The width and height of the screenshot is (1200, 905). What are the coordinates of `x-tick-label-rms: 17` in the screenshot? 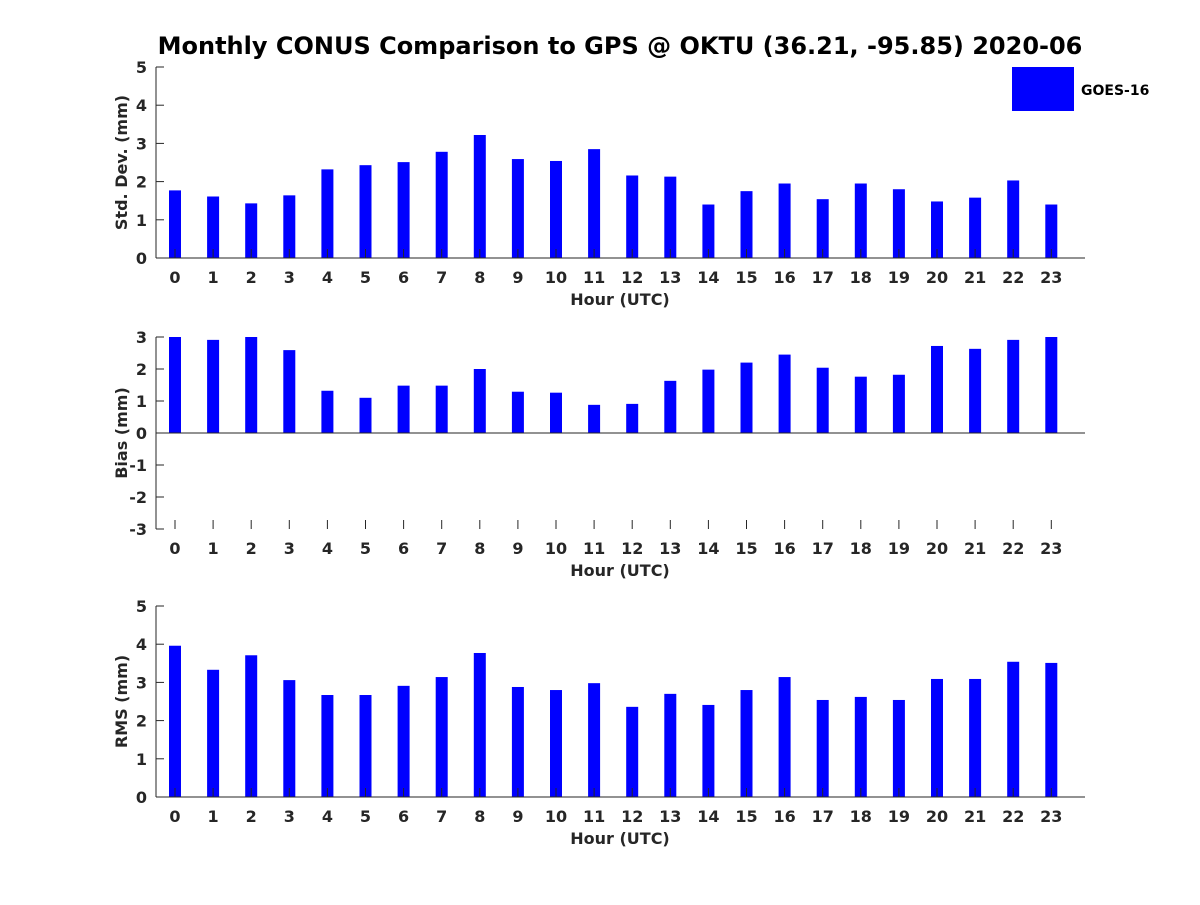 It's located at (823, 816).